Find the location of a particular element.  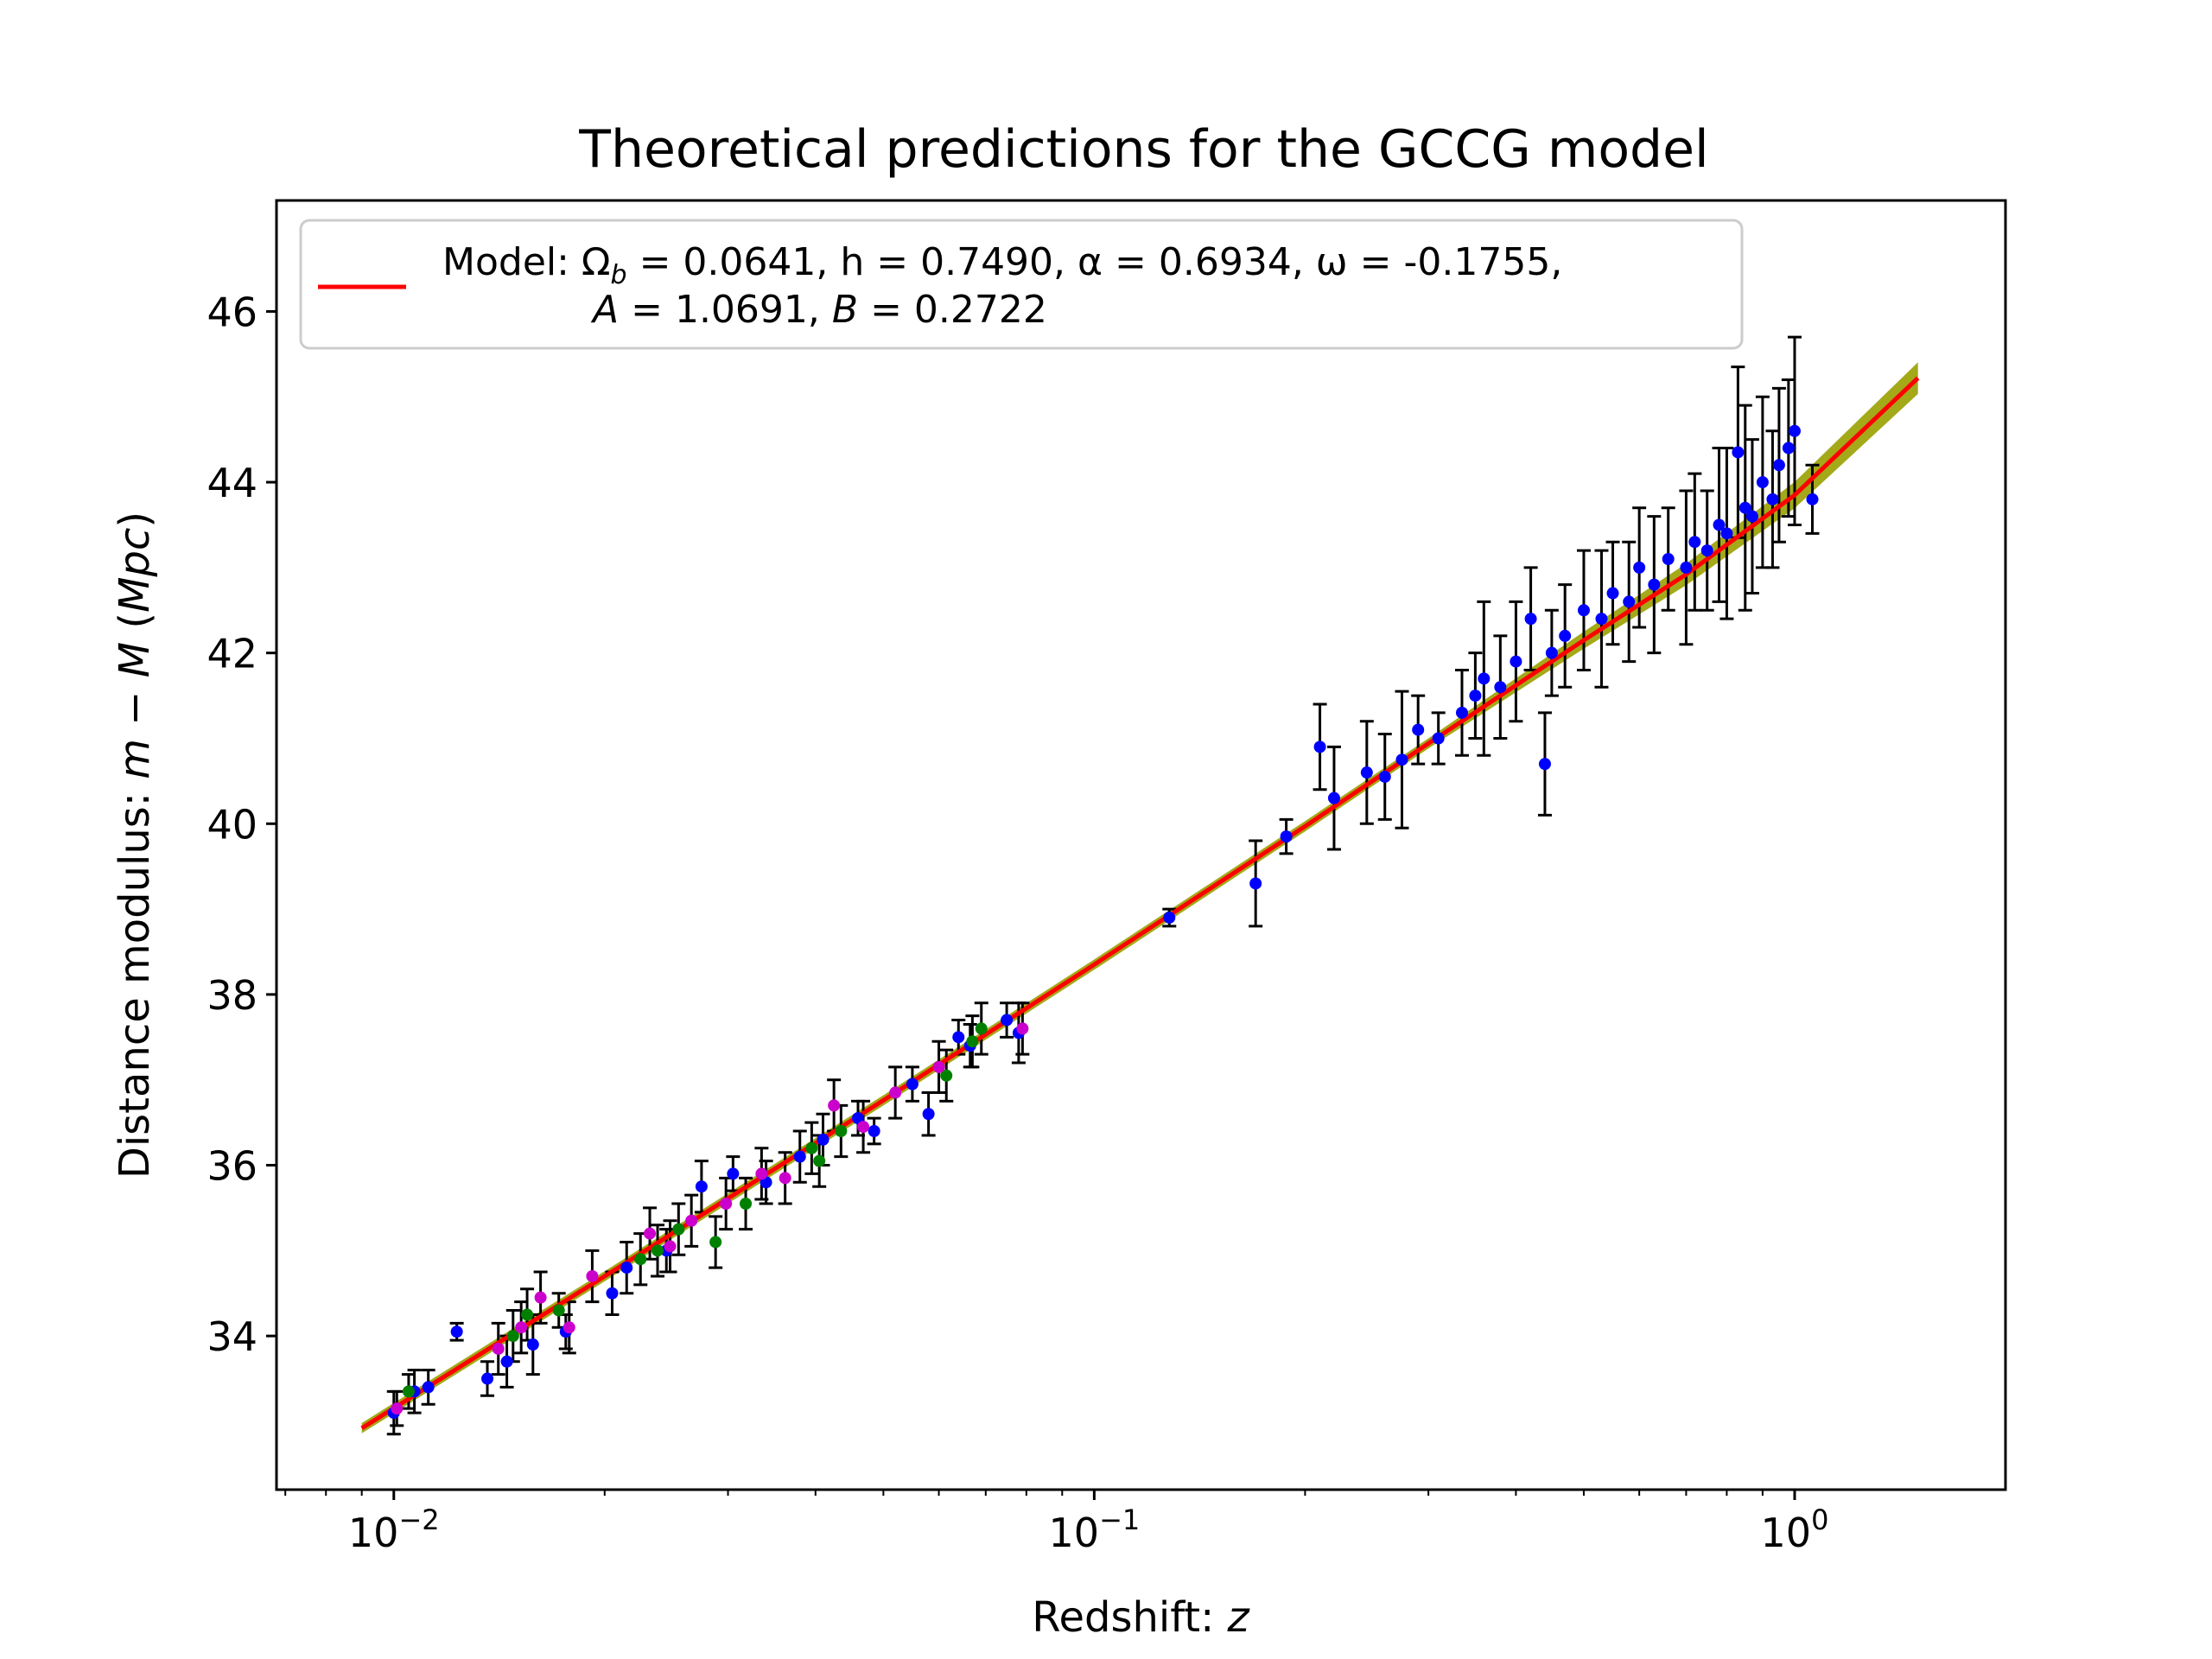

legend-box is located at coordinates (1021, 284).